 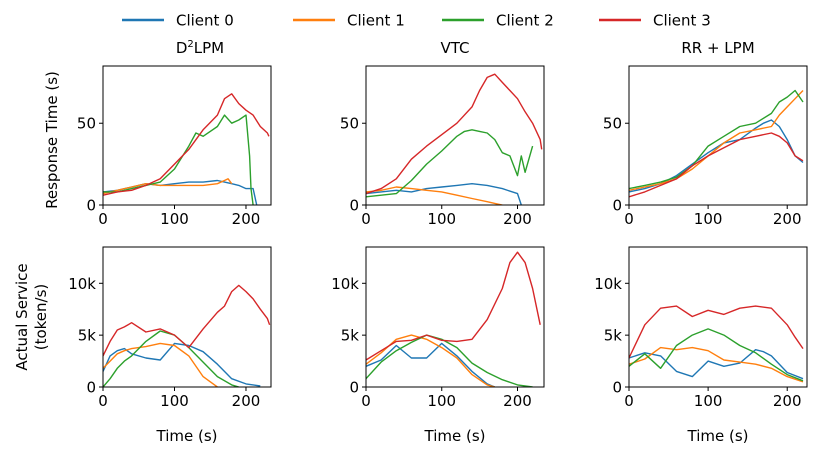 What do you see at coordinates (52, 140) in the screenshot?
I see `row-label-response-time: Response Time (s)` at bounding box center [52, 140].